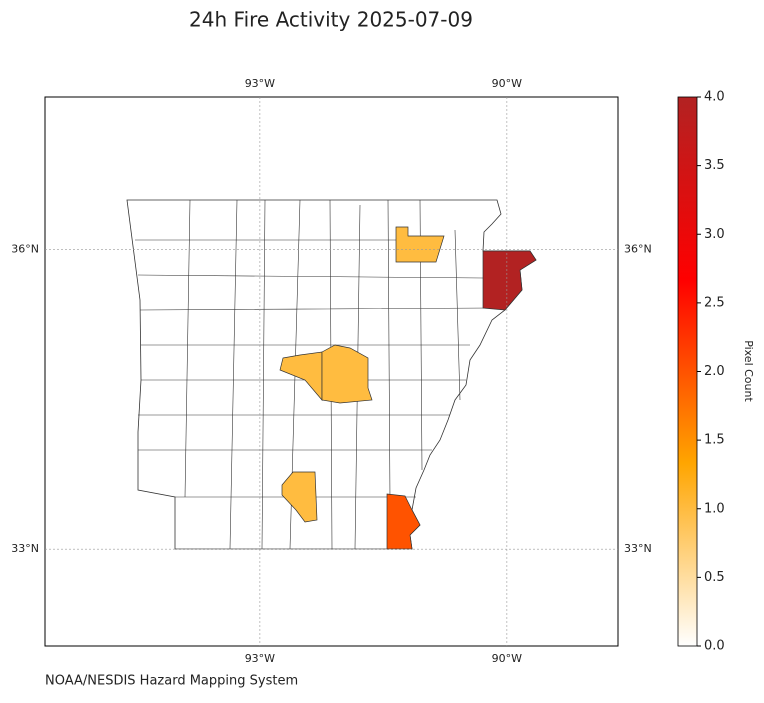  I want to click on colorbar-tick-label: 3.0, so click(714, 234).